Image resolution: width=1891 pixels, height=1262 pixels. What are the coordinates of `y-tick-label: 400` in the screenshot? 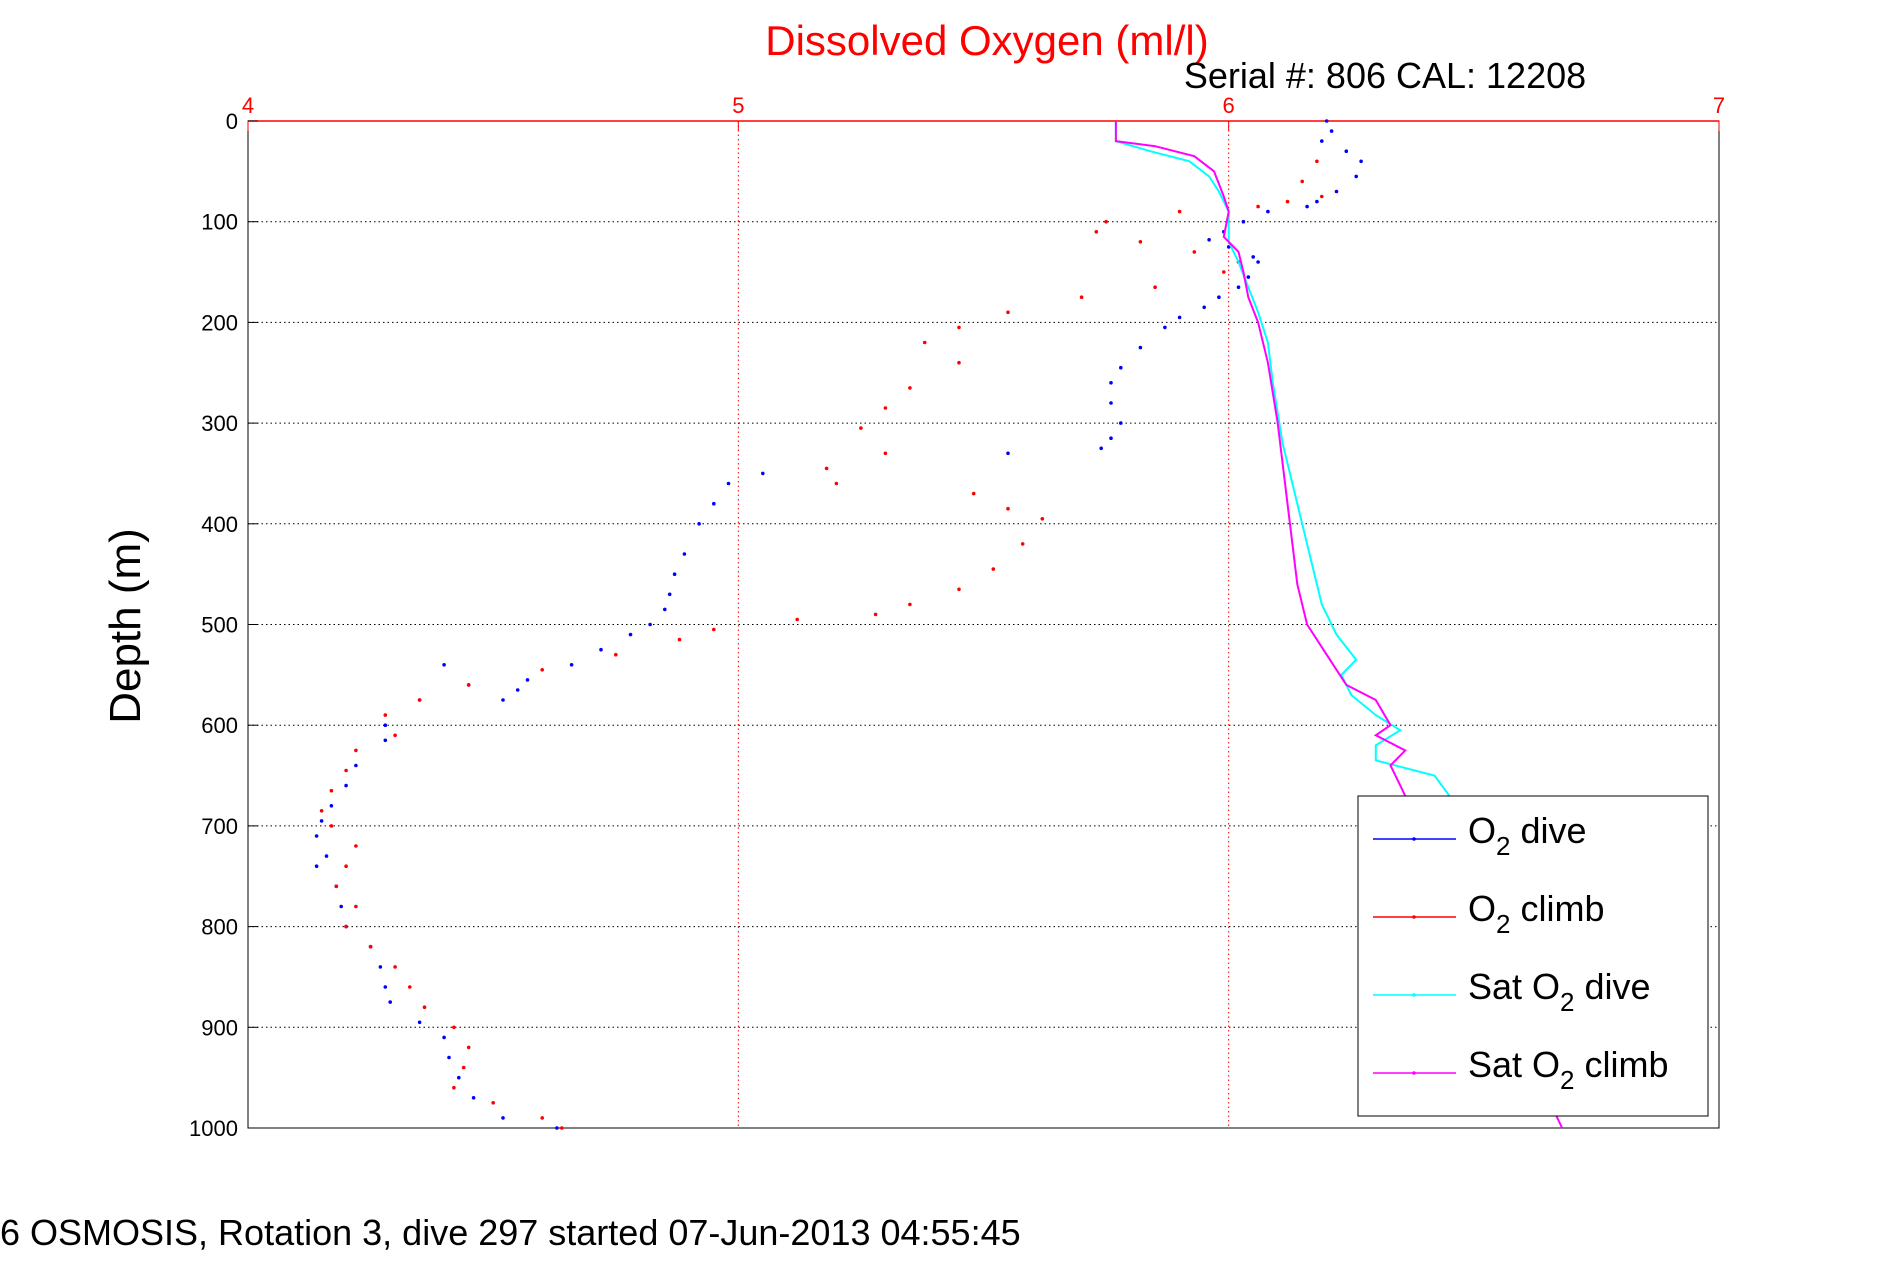 It's located at (219, 524).